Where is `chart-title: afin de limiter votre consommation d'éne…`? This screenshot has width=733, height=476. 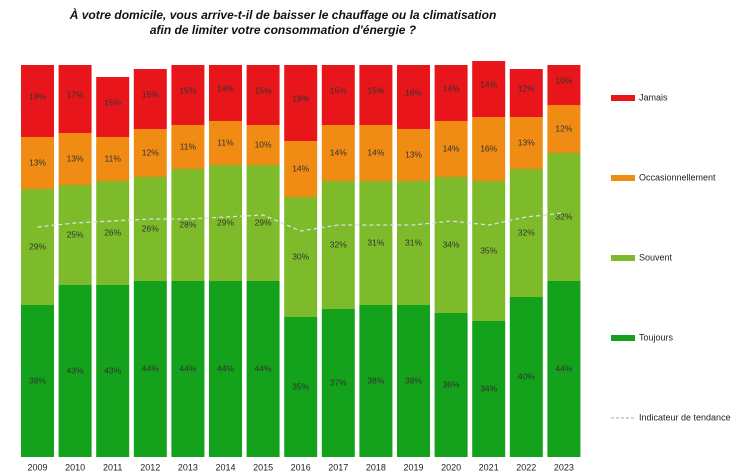
chart-title: afin de limiter votre consommation d'éne… is located at coordinates (283, 30).